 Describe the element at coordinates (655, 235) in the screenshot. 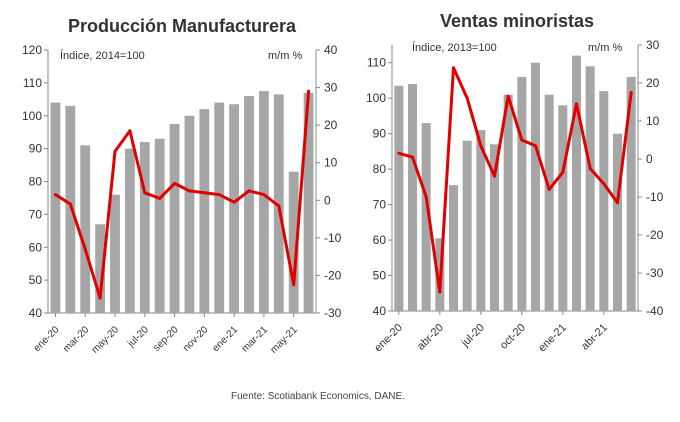

I see `right-tick-label-ventas: -20` at that location.